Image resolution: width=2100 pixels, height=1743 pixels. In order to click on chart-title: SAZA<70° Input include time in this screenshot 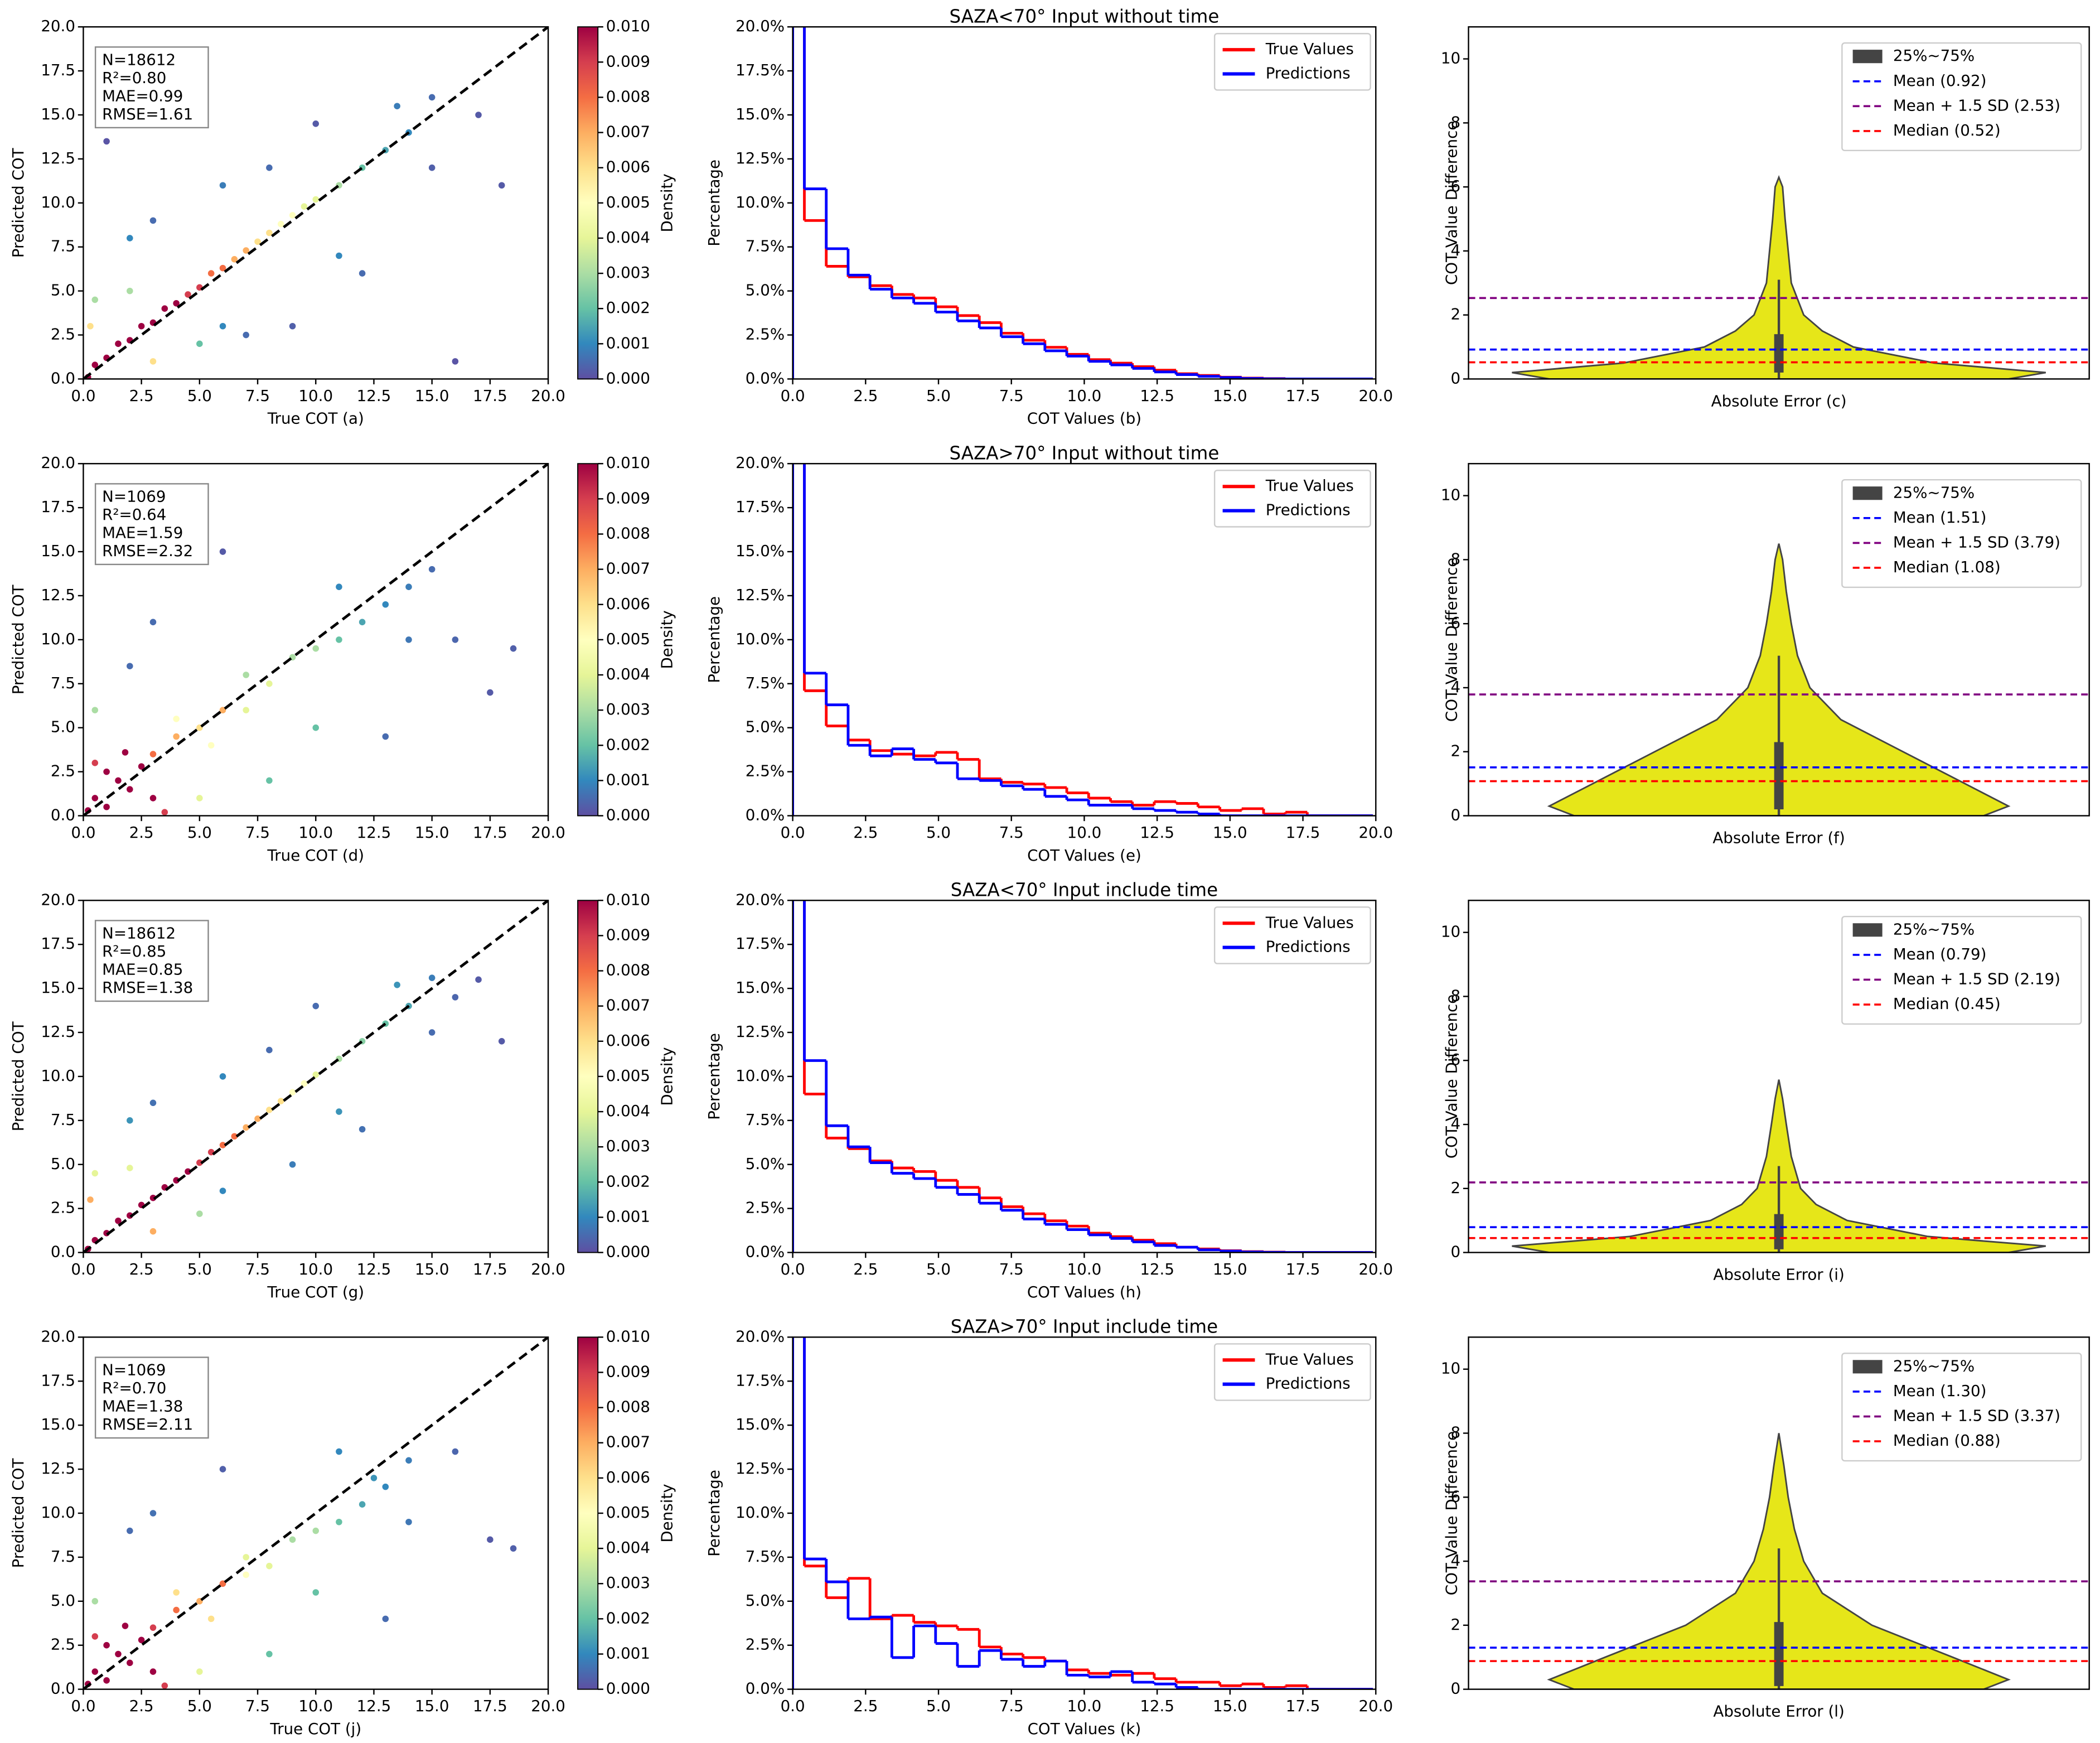, I will do `click(1084, 889)`.